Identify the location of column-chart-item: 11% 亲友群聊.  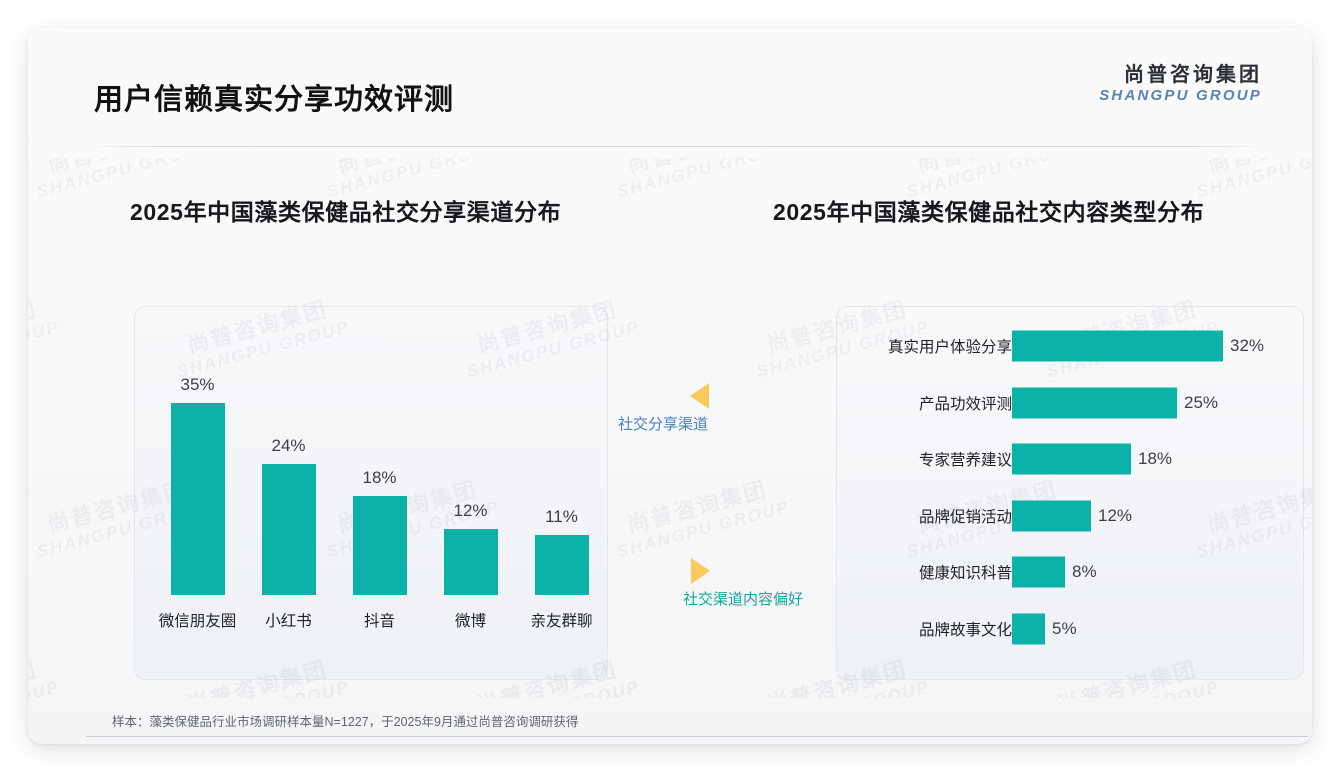
(561, 492).